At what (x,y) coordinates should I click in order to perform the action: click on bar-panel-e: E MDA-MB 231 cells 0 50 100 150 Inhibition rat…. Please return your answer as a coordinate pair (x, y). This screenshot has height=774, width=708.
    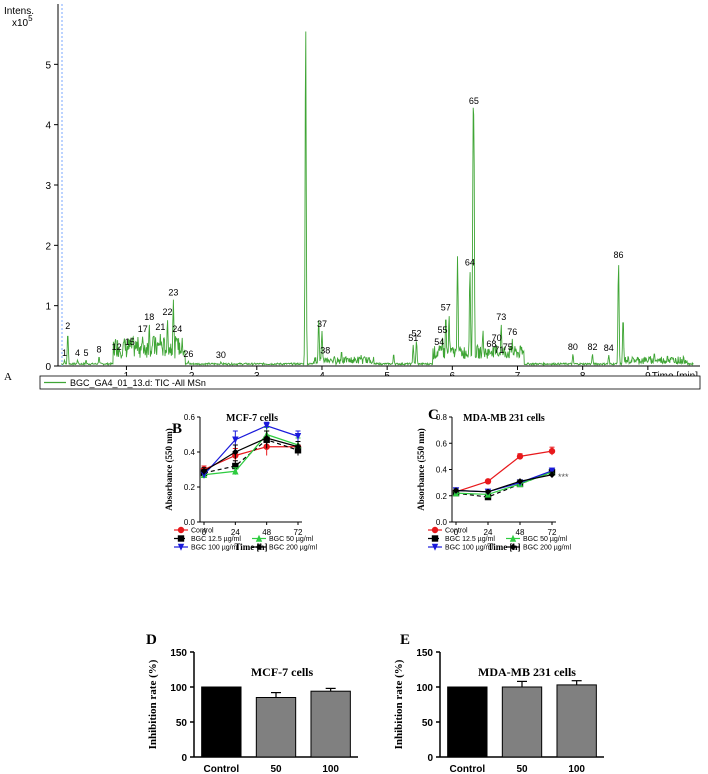
    Looking at the image, I should click on (498, 703).